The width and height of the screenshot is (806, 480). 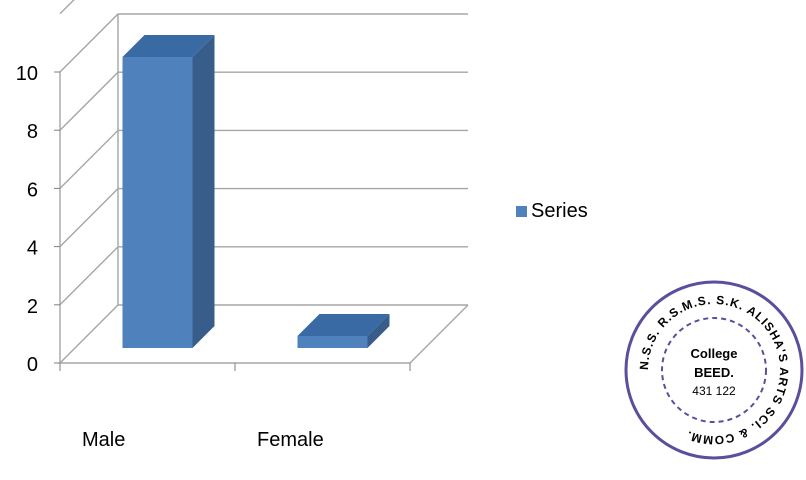 What do you see at coordinates (378, 331) in the screenshot?
I see `bar-side-female` at bounding box center [378, 331].